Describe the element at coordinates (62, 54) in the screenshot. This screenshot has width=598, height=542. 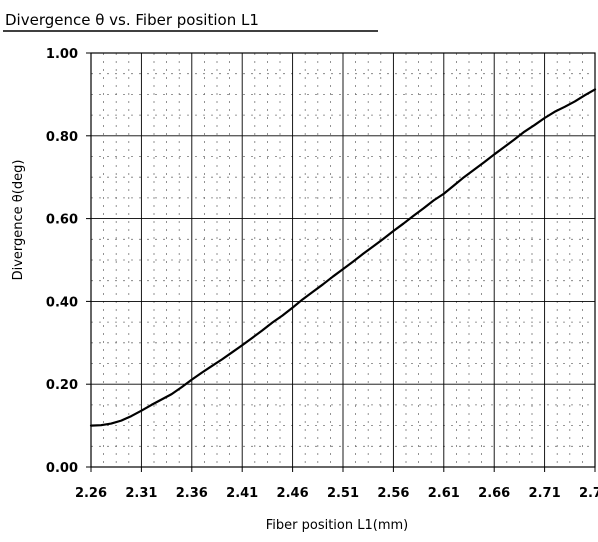
I see `y-tick-label: 1.00` at that location.